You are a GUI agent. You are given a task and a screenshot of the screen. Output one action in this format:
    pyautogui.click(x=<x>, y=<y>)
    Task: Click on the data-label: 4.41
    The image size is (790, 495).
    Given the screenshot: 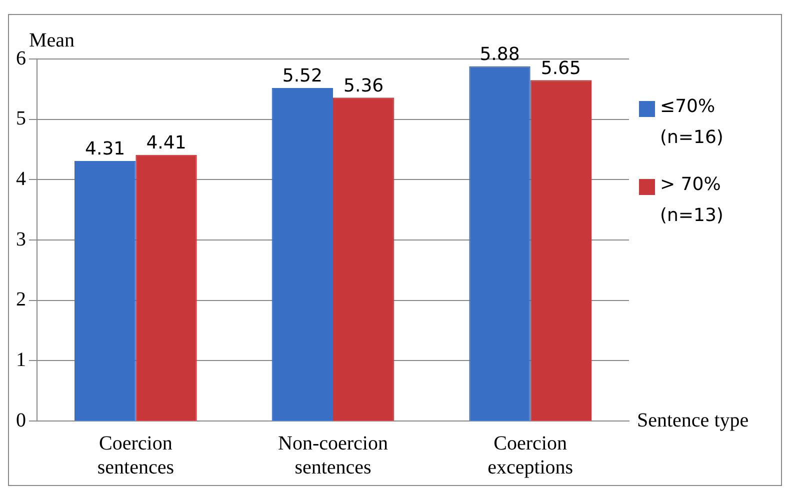 What is the action you would take?
    pyautogui.click(x=166, y=143)
    